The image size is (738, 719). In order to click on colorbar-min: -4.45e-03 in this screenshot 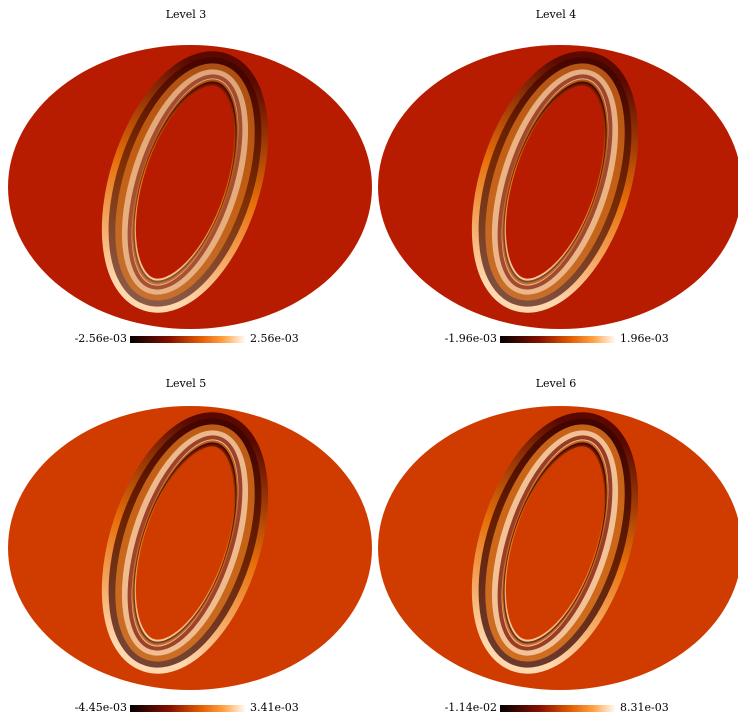, I will do `click(101, 707)`.